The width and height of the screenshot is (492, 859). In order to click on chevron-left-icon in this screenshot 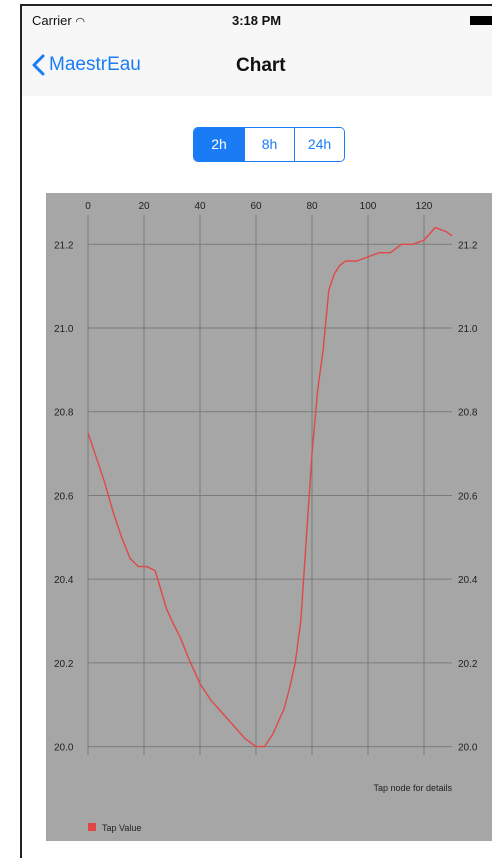, I will do `click(38, 65)`.